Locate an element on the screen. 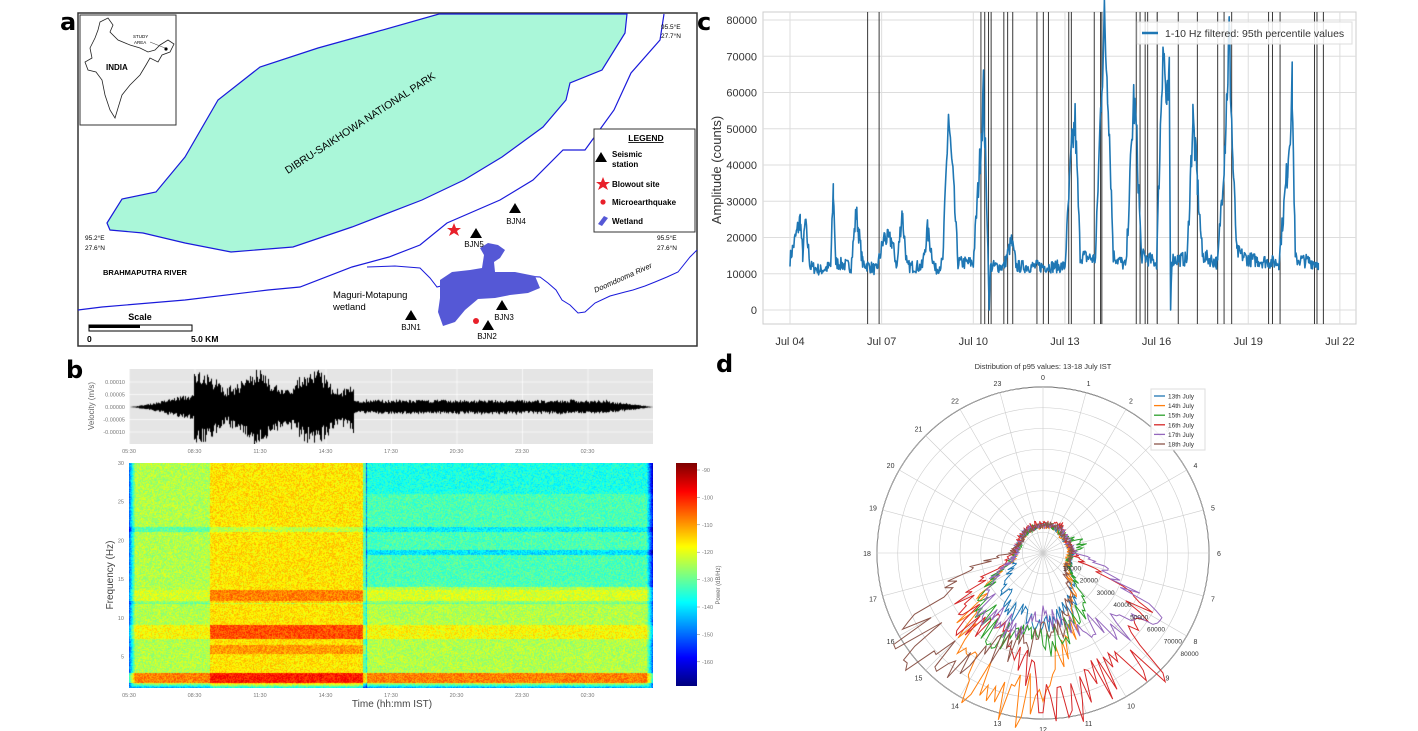 This screenshot has height=731, width=1418. spectrogram-x-tick: 08:30 is located at coordinates (195, 696).